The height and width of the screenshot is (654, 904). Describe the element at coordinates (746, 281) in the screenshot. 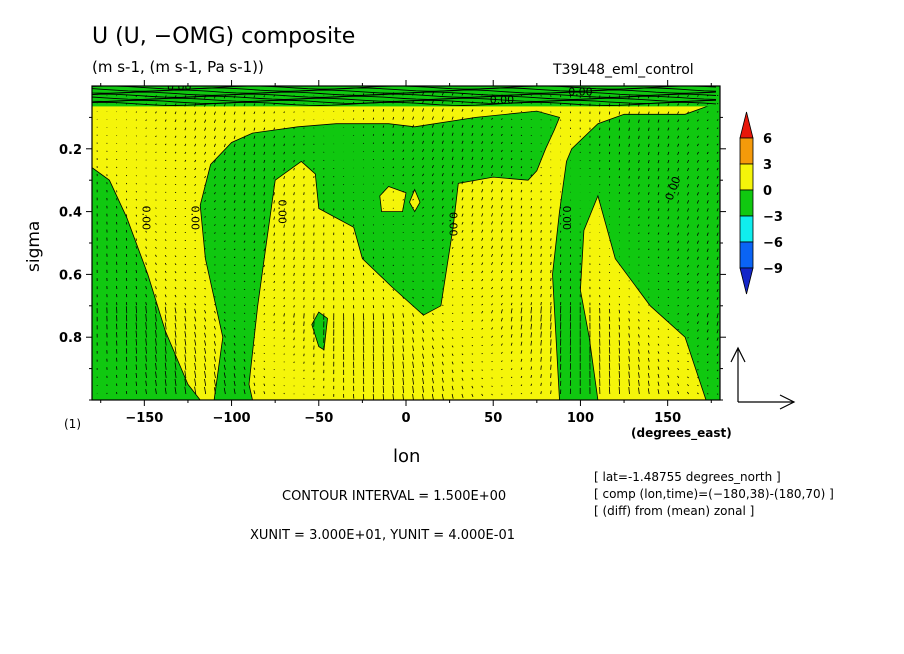

I see `colorbar-cap-bottom` at that location.